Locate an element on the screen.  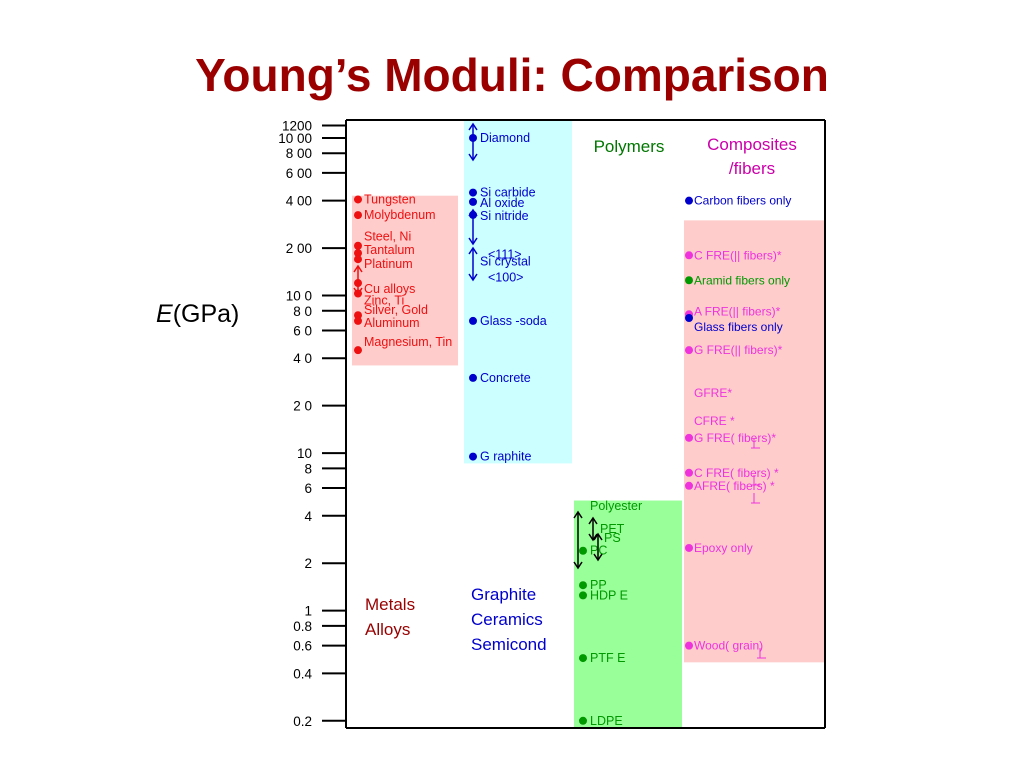
y-tick-label: 10 is located at coordinates (304, 453).